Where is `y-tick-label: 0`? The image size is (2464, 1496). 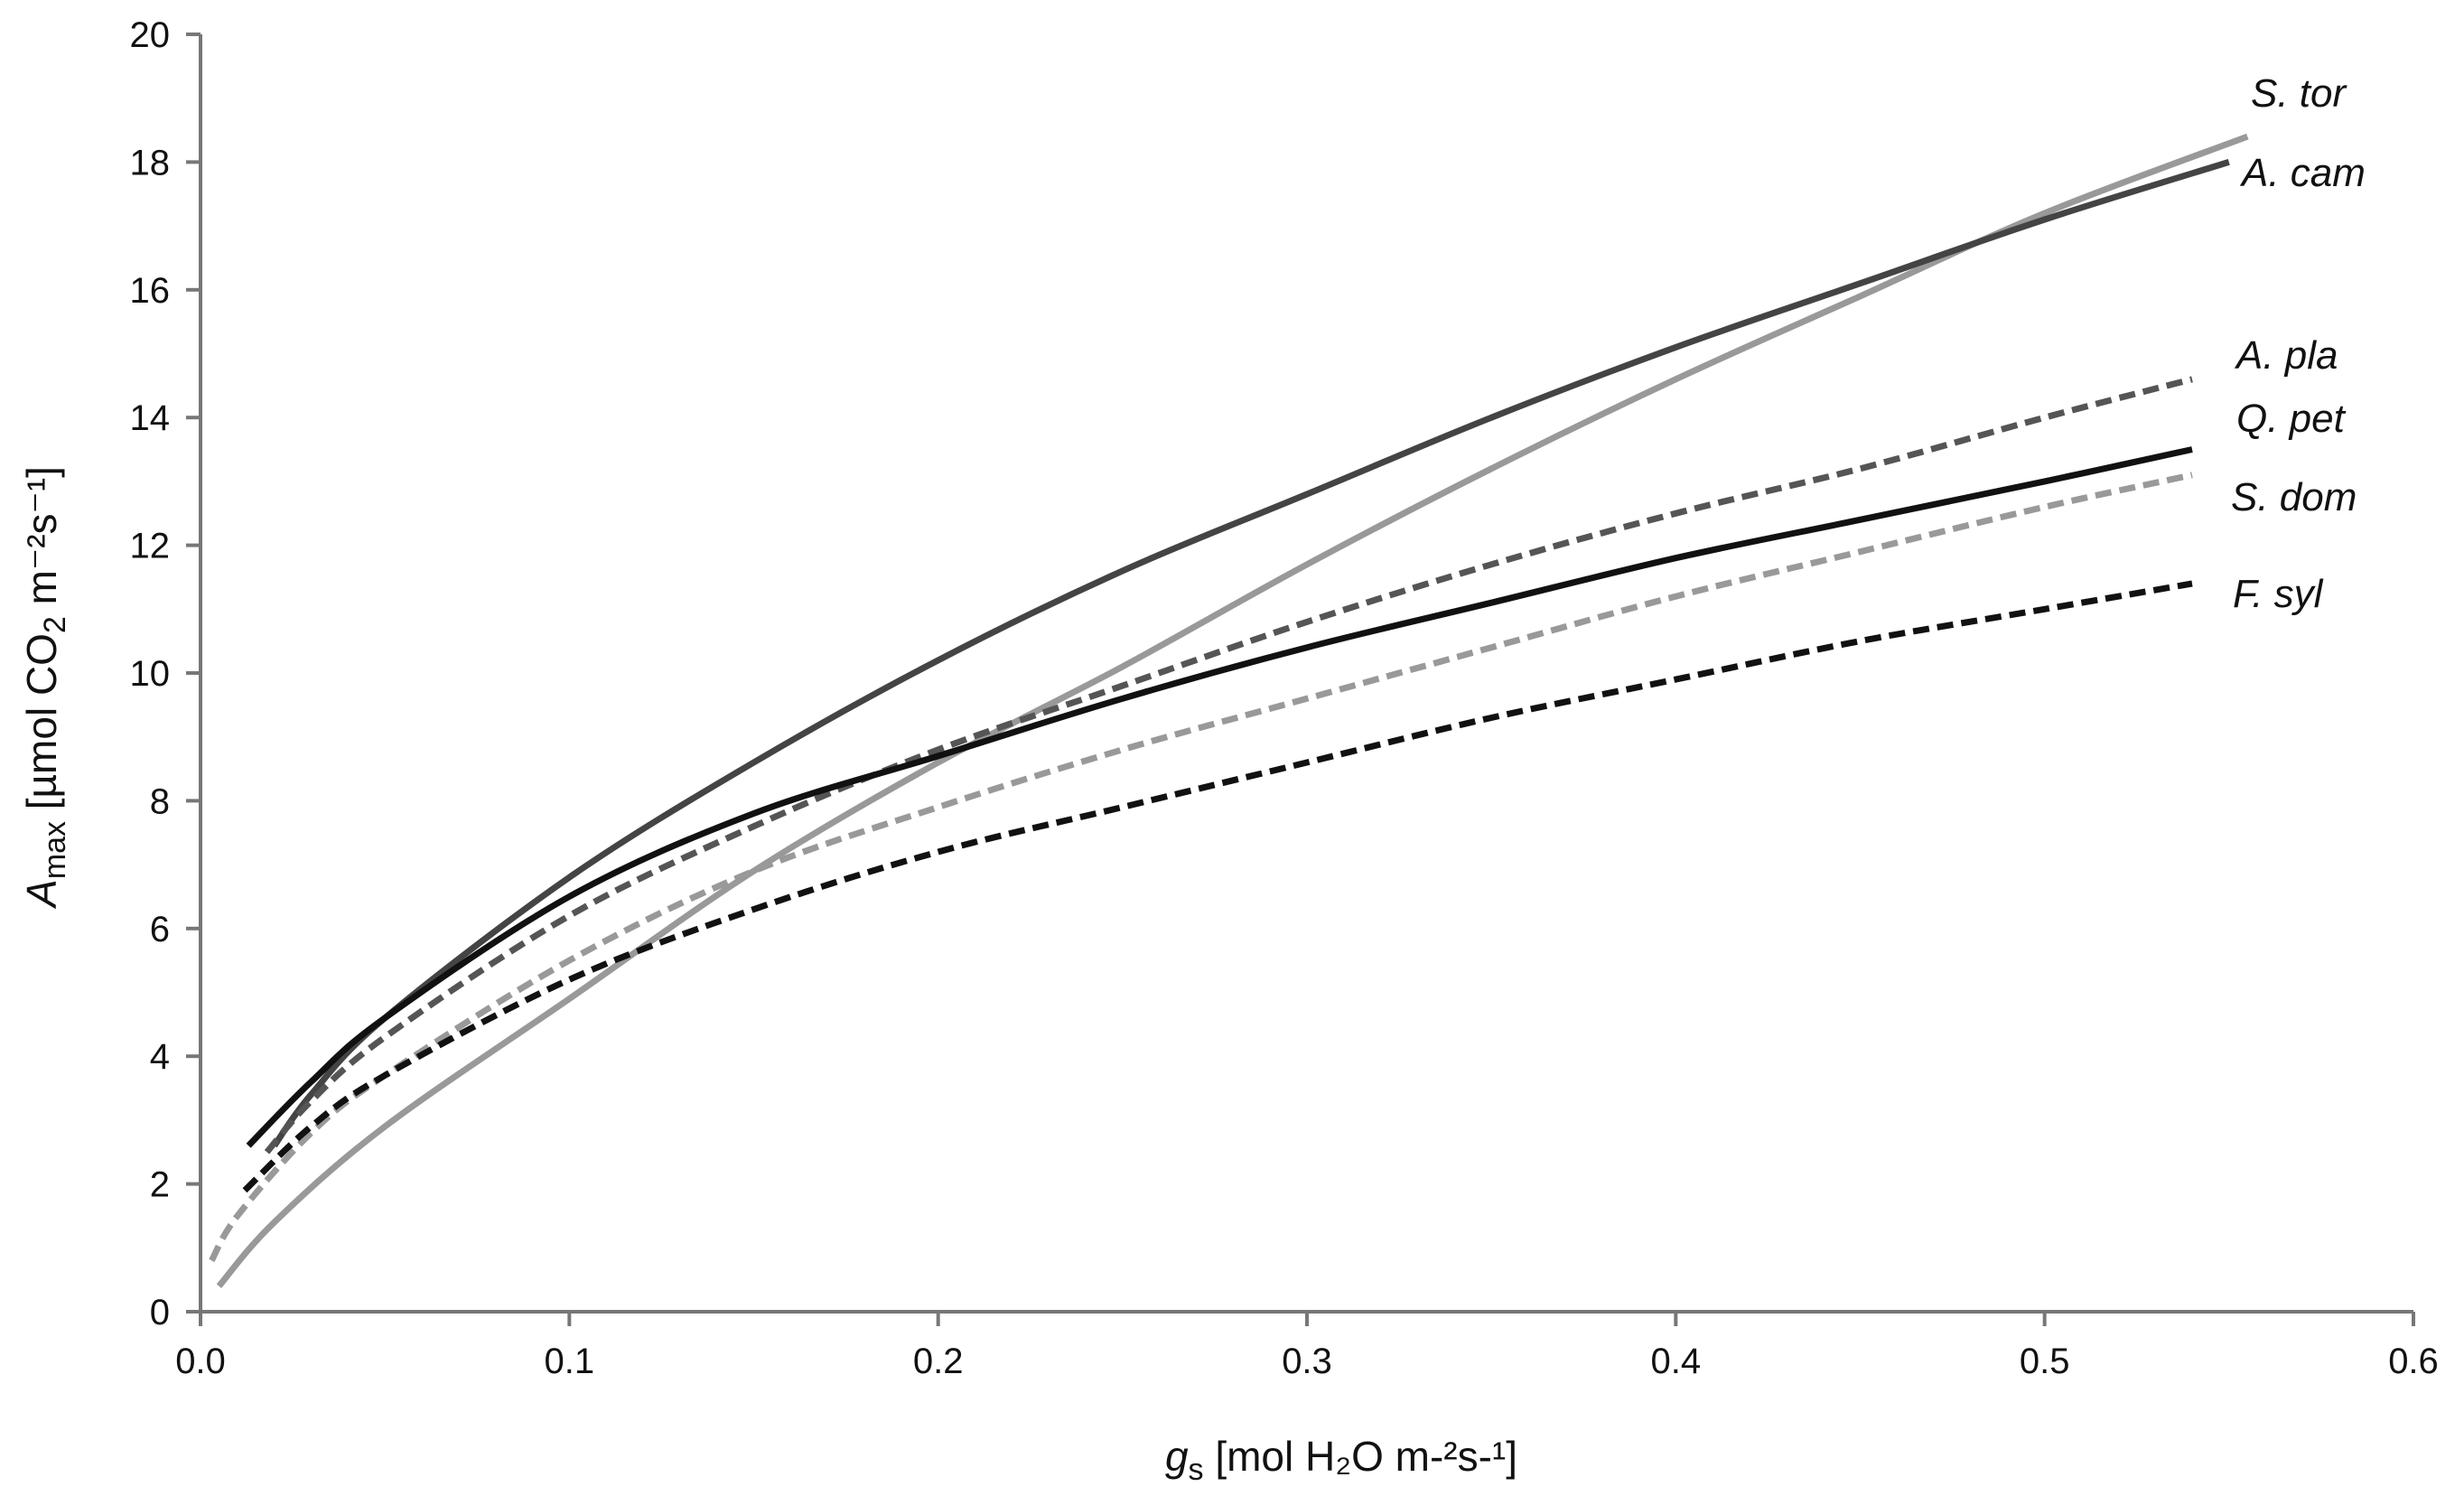 y-tick-label: 0 is located at coordinates (160, 1312).